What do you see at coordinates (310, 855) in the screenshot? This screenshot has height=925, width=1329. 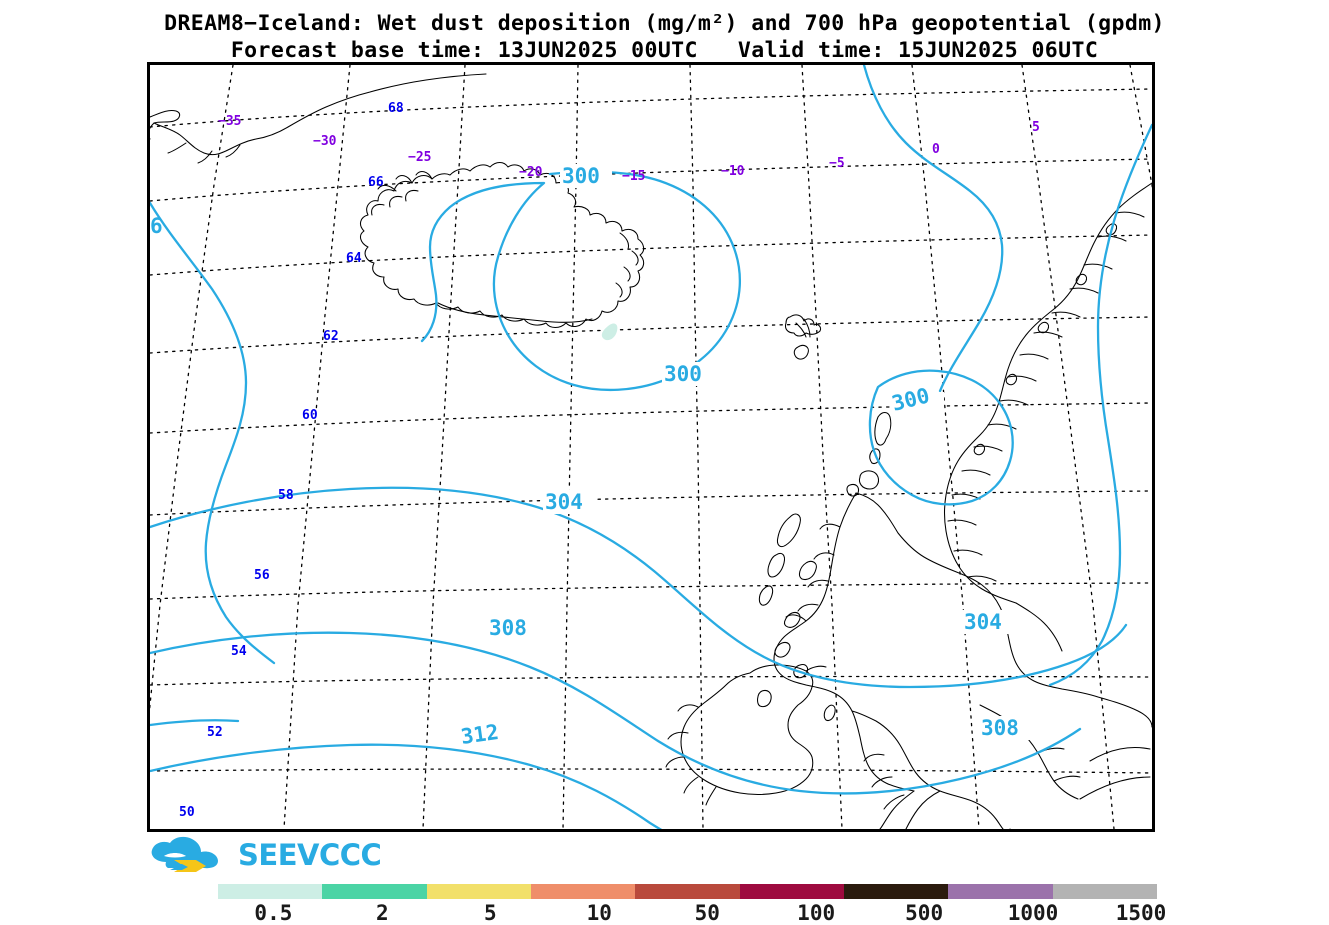 I see `logo-text: SEEVCCC` at bounding box center [310, 855].